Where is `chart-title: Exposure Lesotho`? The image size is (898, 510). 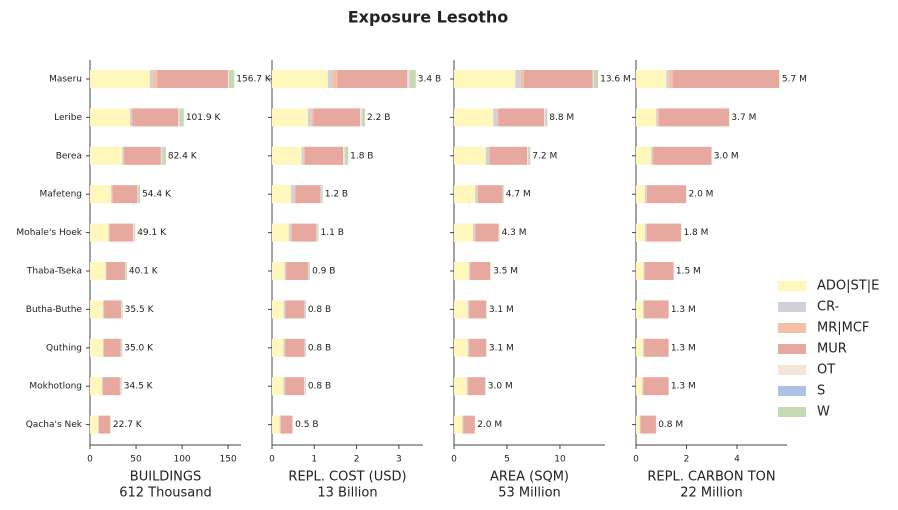 chart-title: Exposure Lesotho is located at coordinates (428, 17).